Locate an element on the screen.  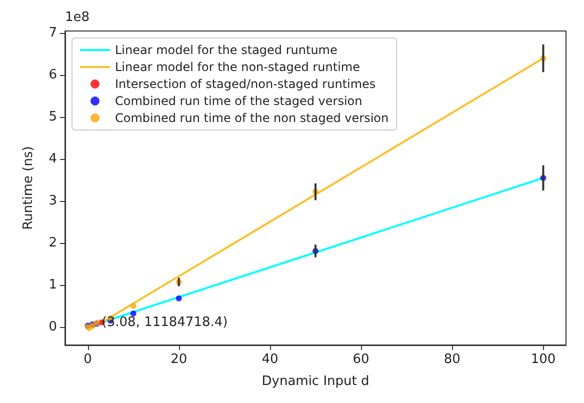
x-tick-label: 100 is located at coordinates (543, 359).